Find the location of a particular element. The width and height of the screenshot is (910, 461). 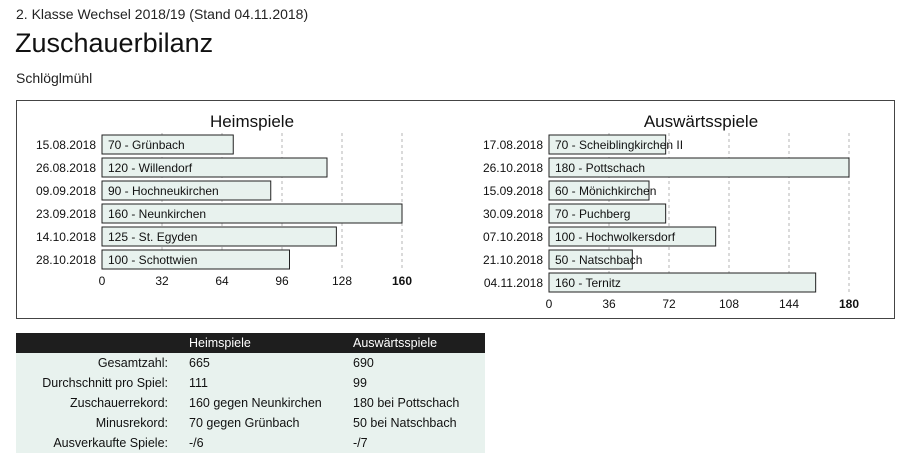

stats-header-home: Heimspiele is located at coordinates (220, 343).